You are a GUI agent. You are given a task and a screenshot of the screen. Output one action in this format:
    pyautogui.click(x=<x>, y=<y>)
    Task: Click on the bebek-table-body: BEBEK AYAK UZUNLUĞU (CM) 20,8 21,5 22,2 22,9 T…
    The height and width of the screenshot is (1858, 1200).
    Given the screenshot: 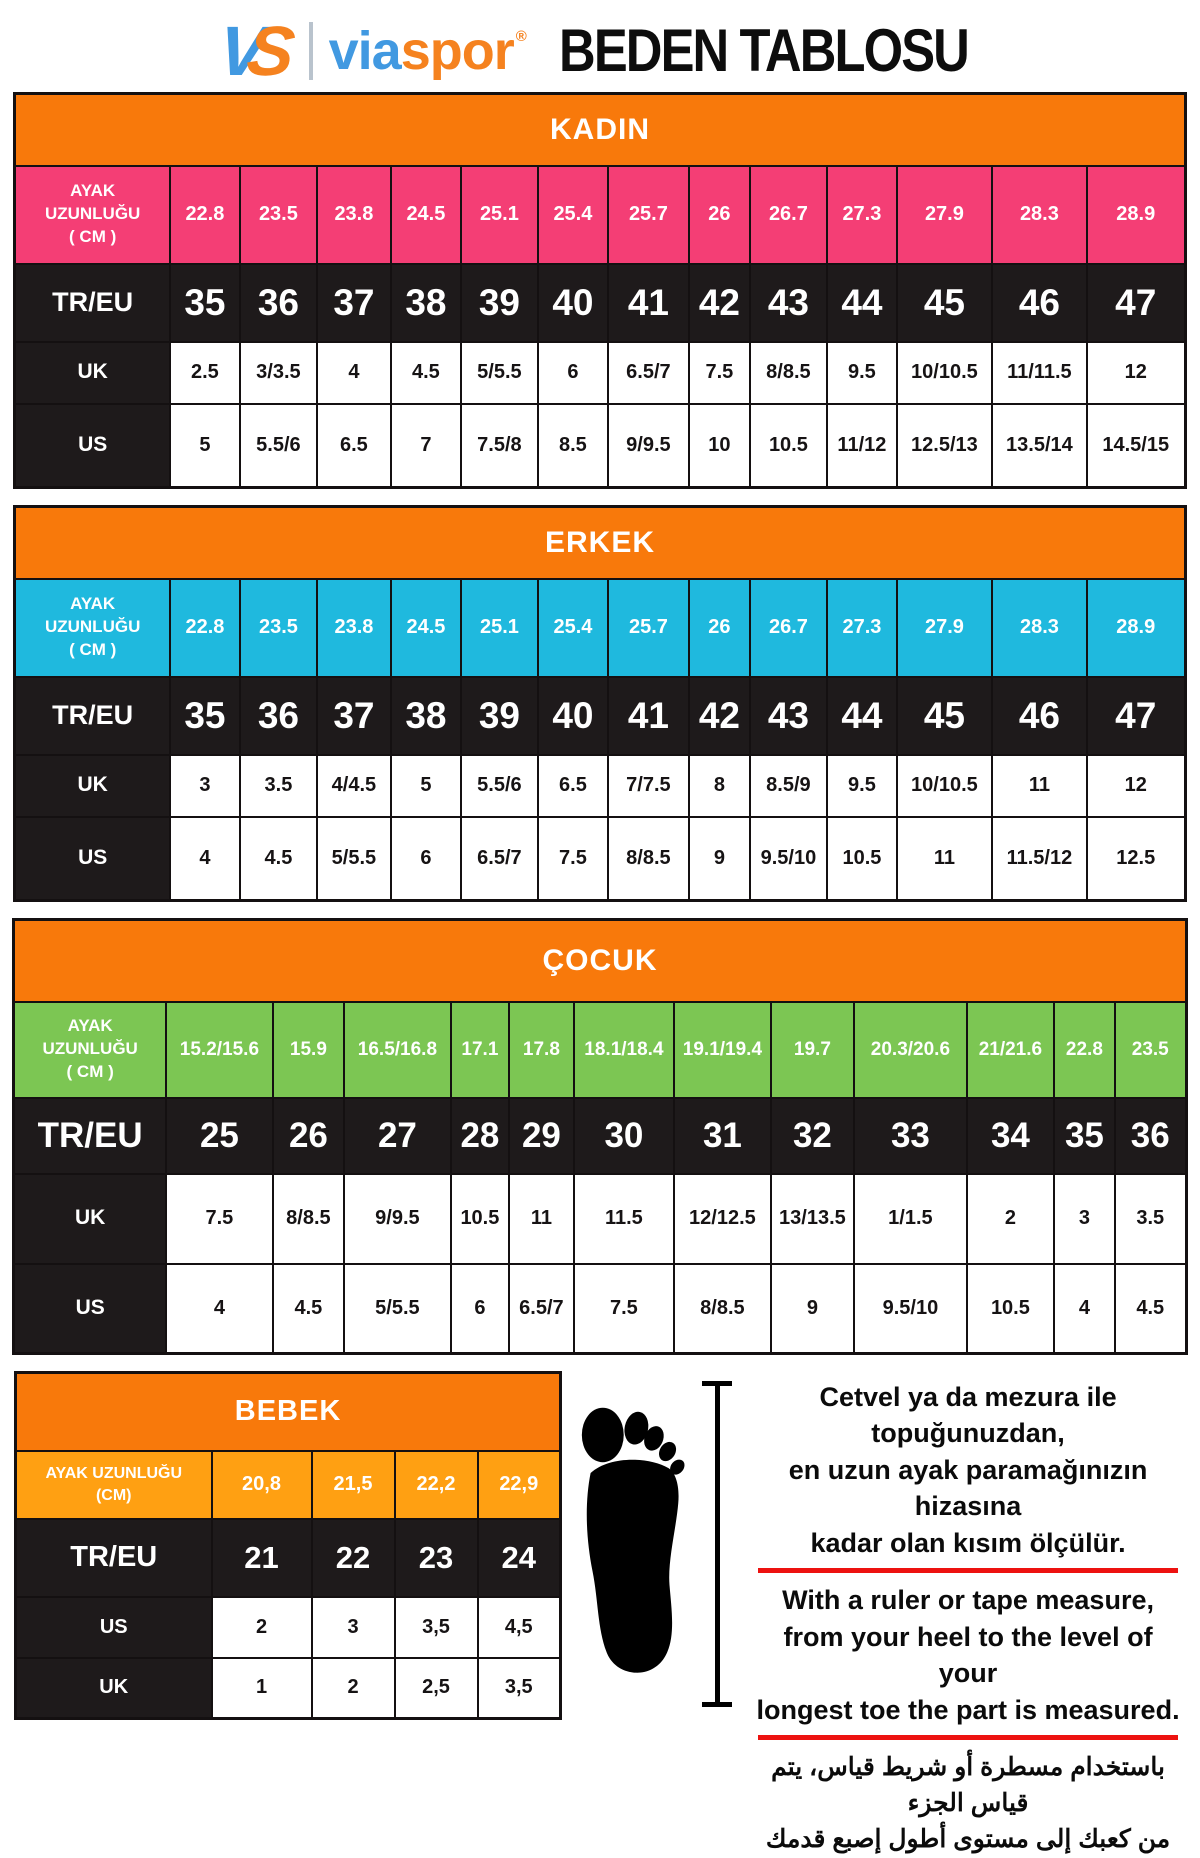 What is the action you would take?
    pyautogui.click(x=288, y=1545)
    